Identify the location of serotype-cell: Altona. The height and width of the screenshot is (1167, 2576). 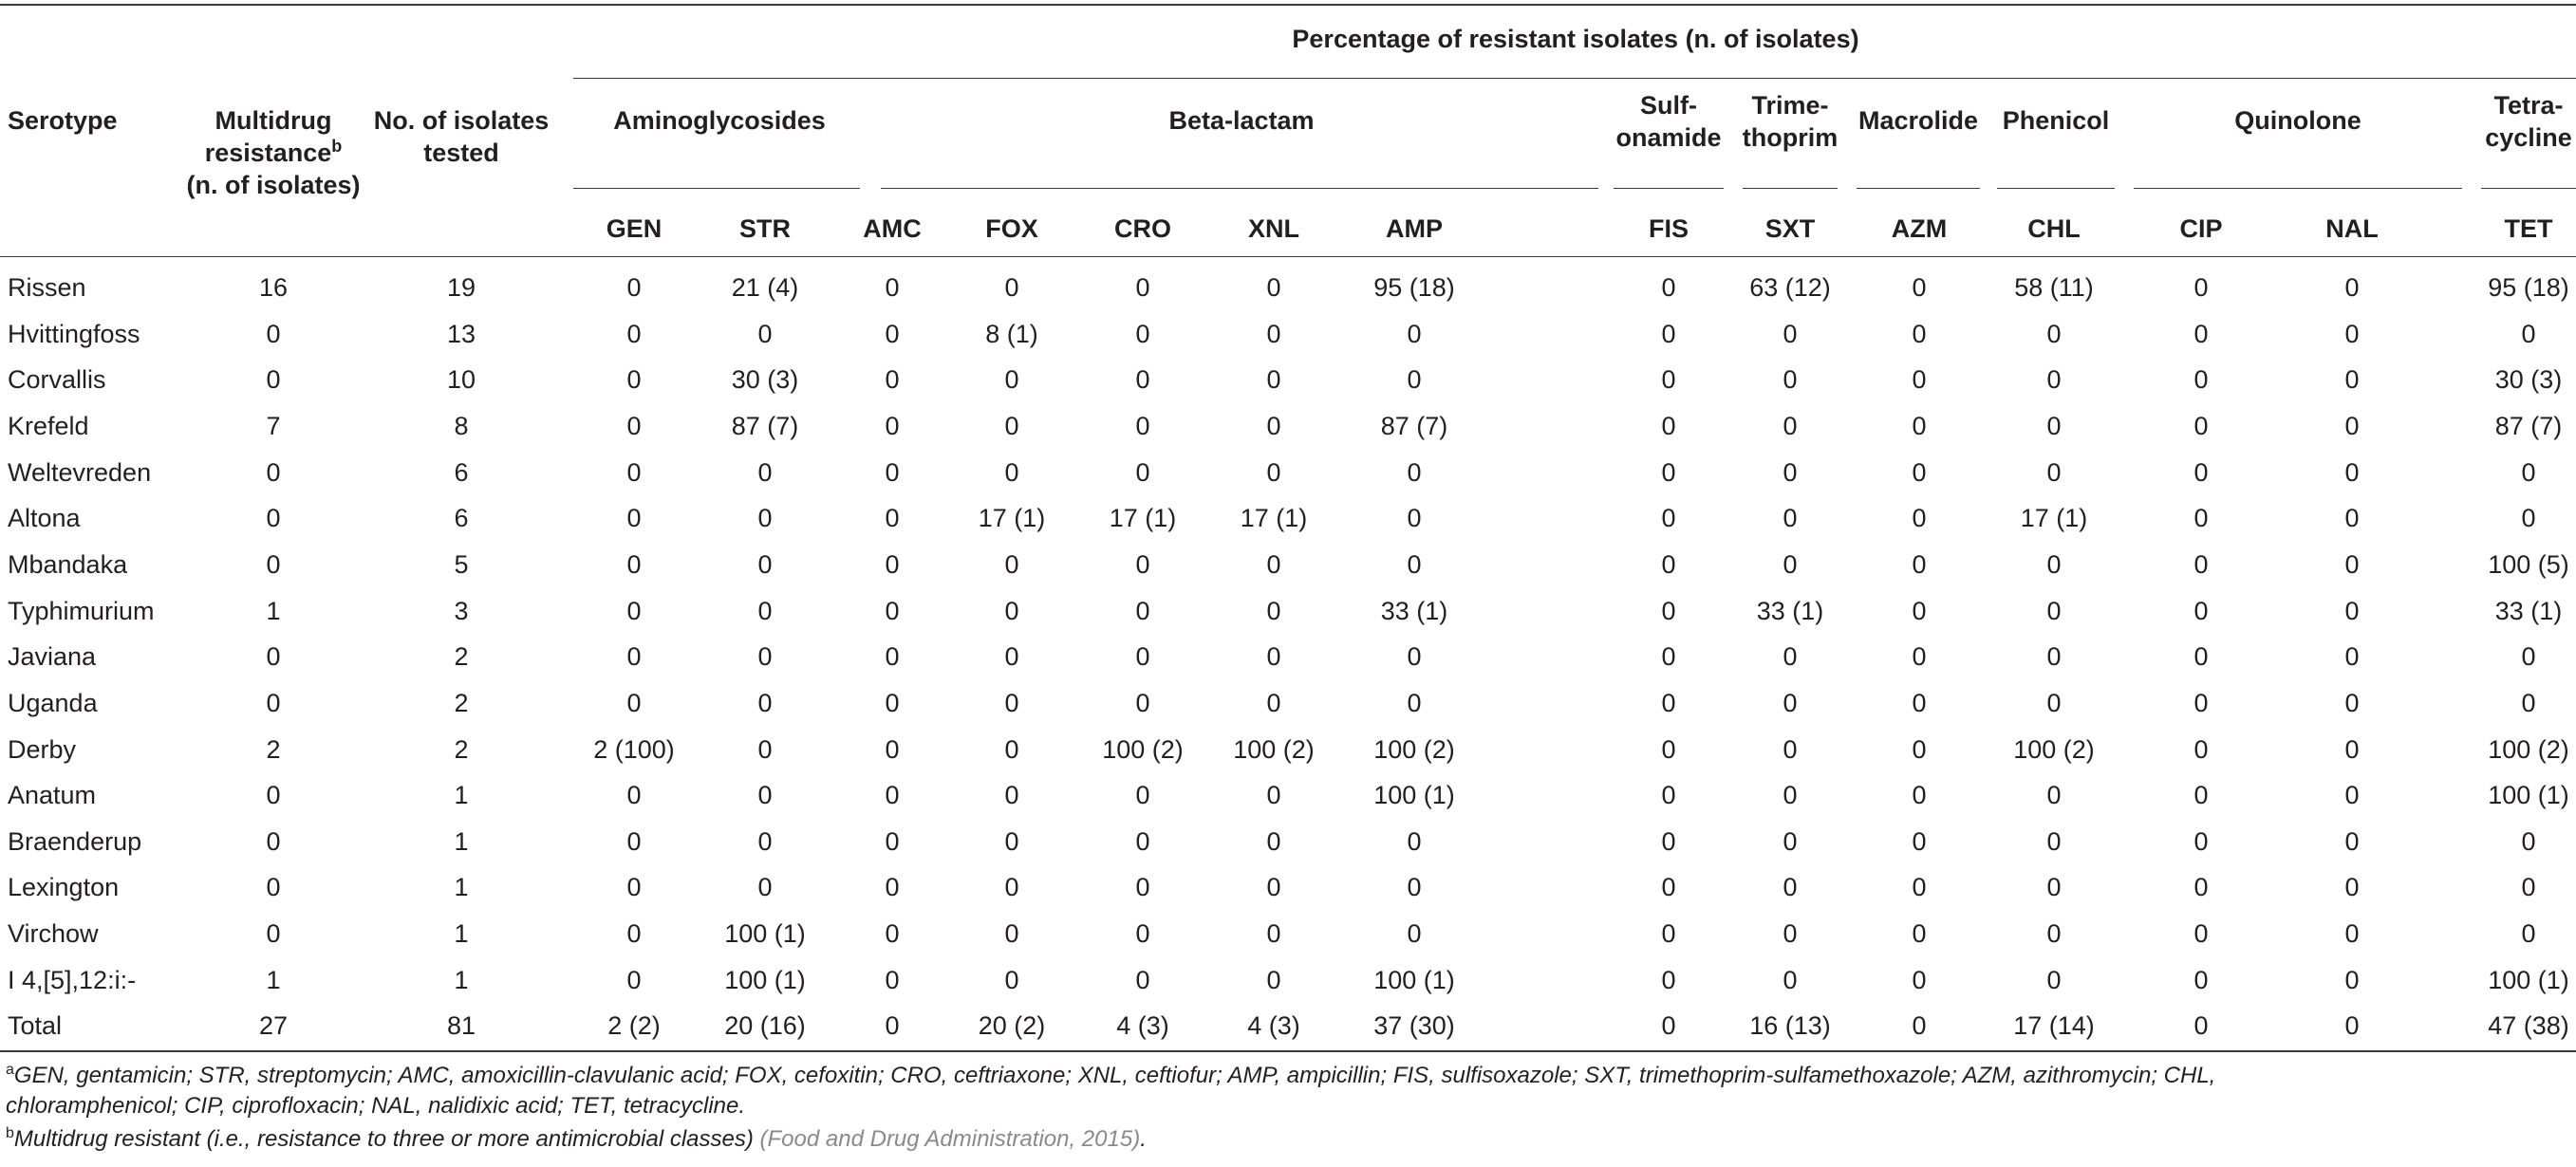
(44, 518).